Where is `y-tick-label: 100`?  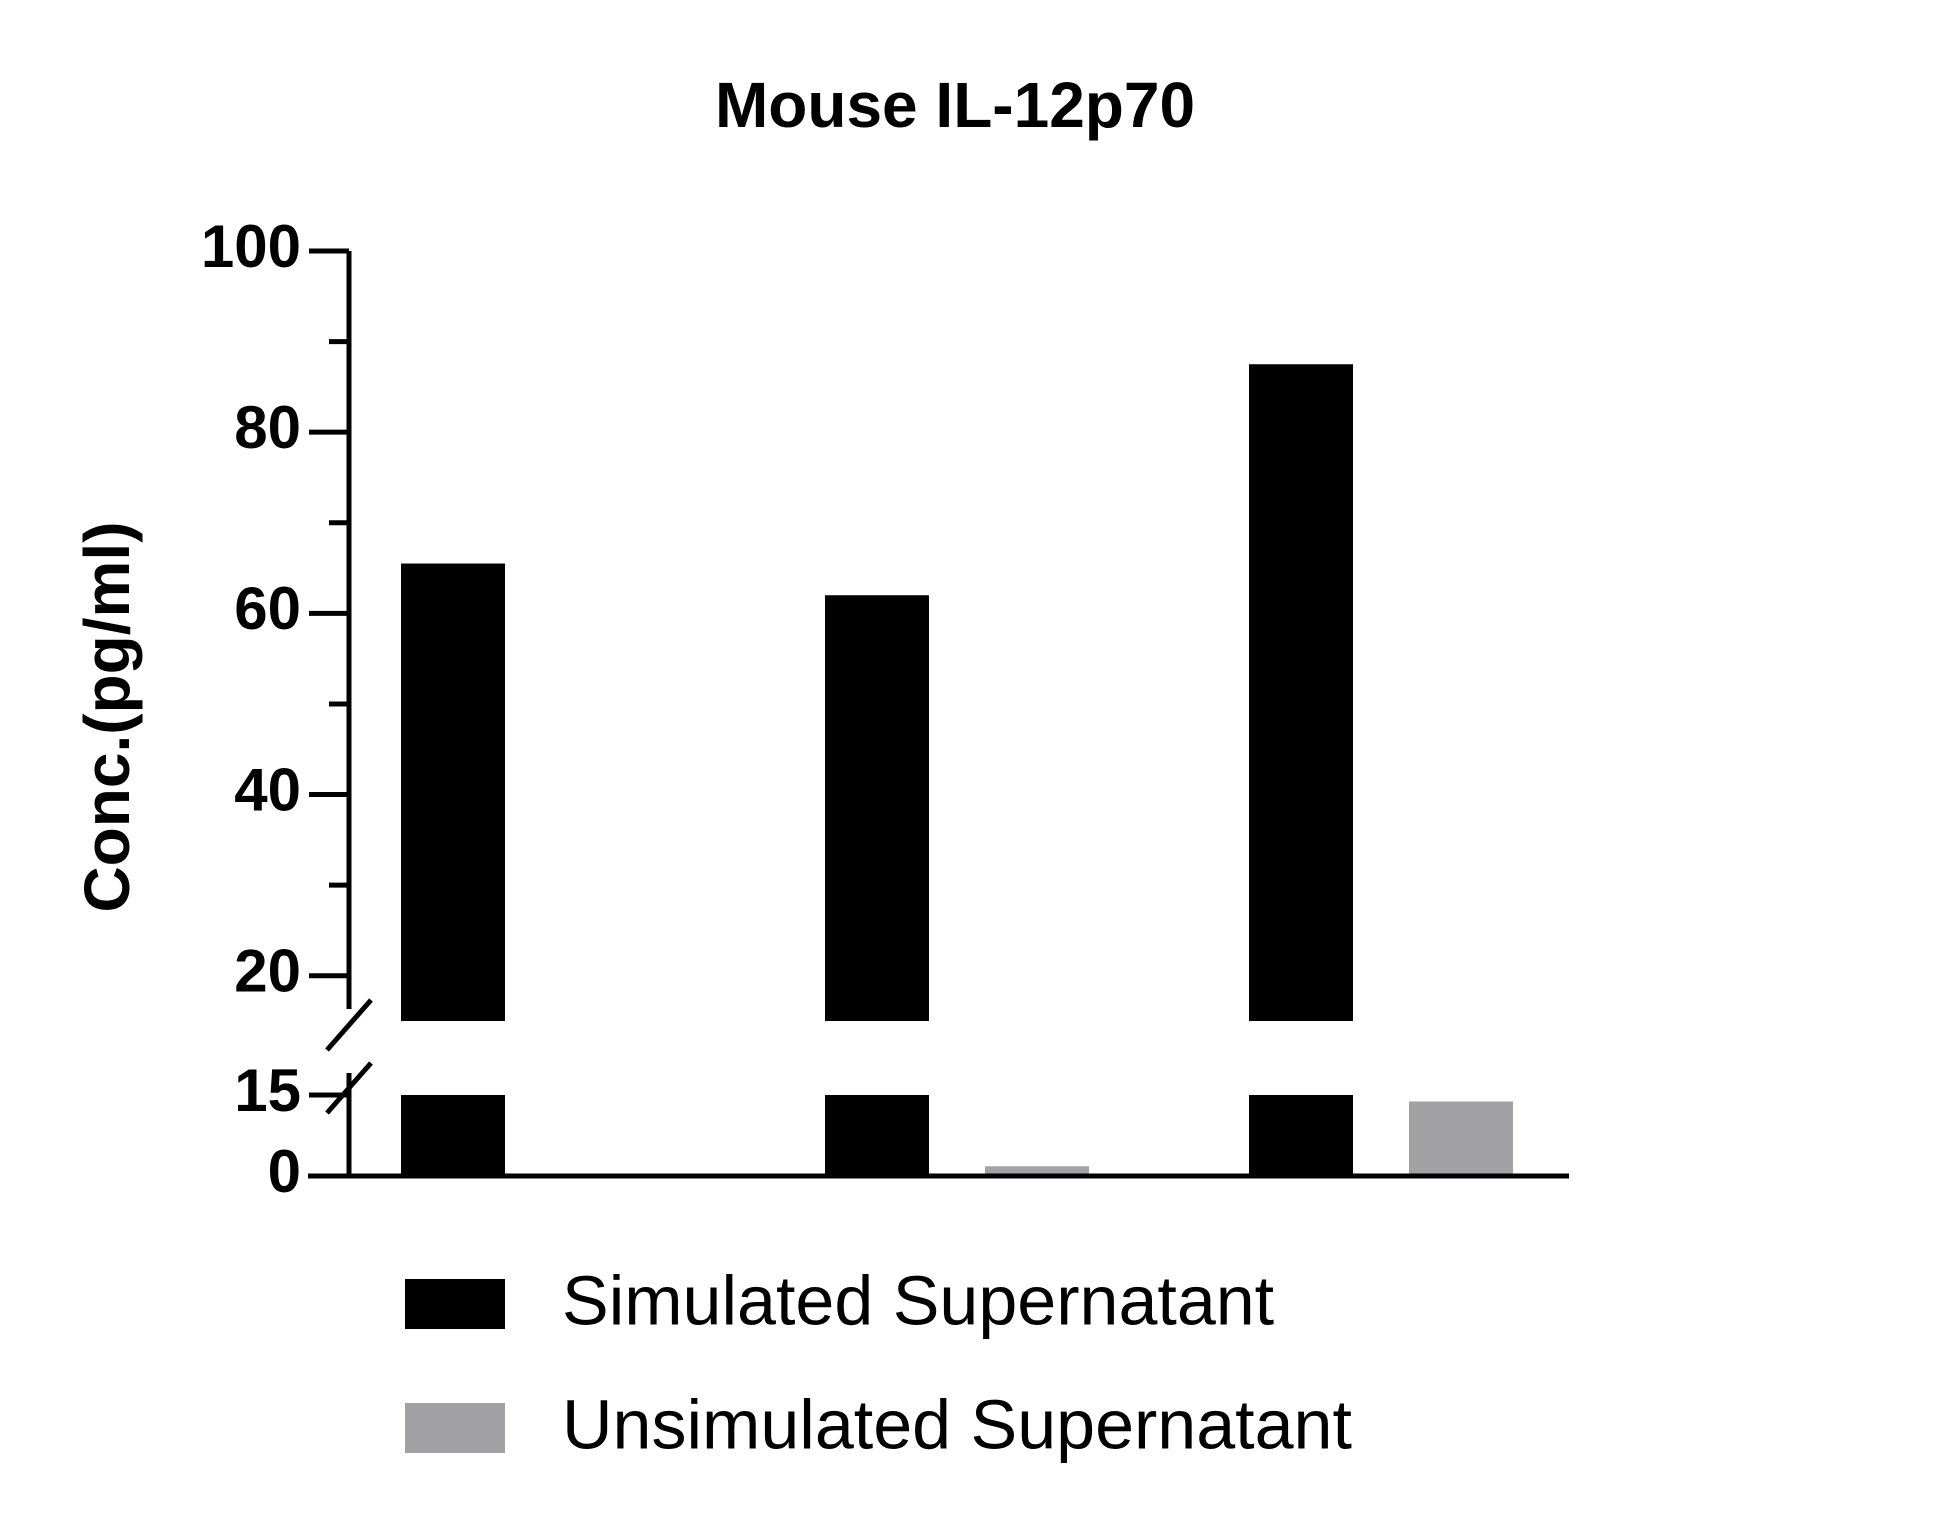
y-tick-label: 100 is located at coordinates (251, 246).